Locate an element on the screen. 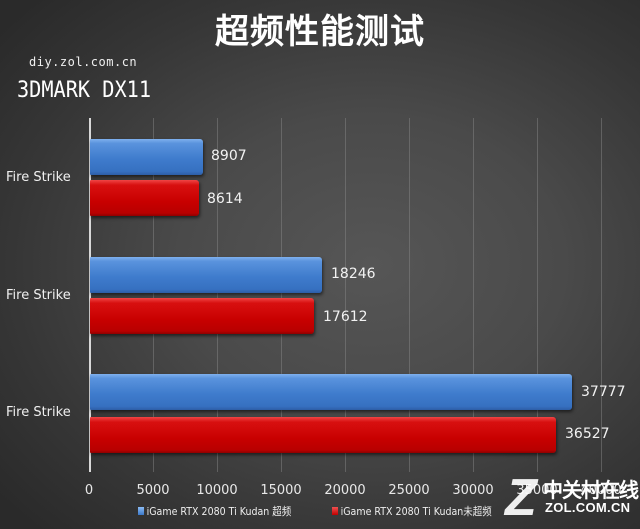  legend-swatch-blue is located at coordinates (141, 511).